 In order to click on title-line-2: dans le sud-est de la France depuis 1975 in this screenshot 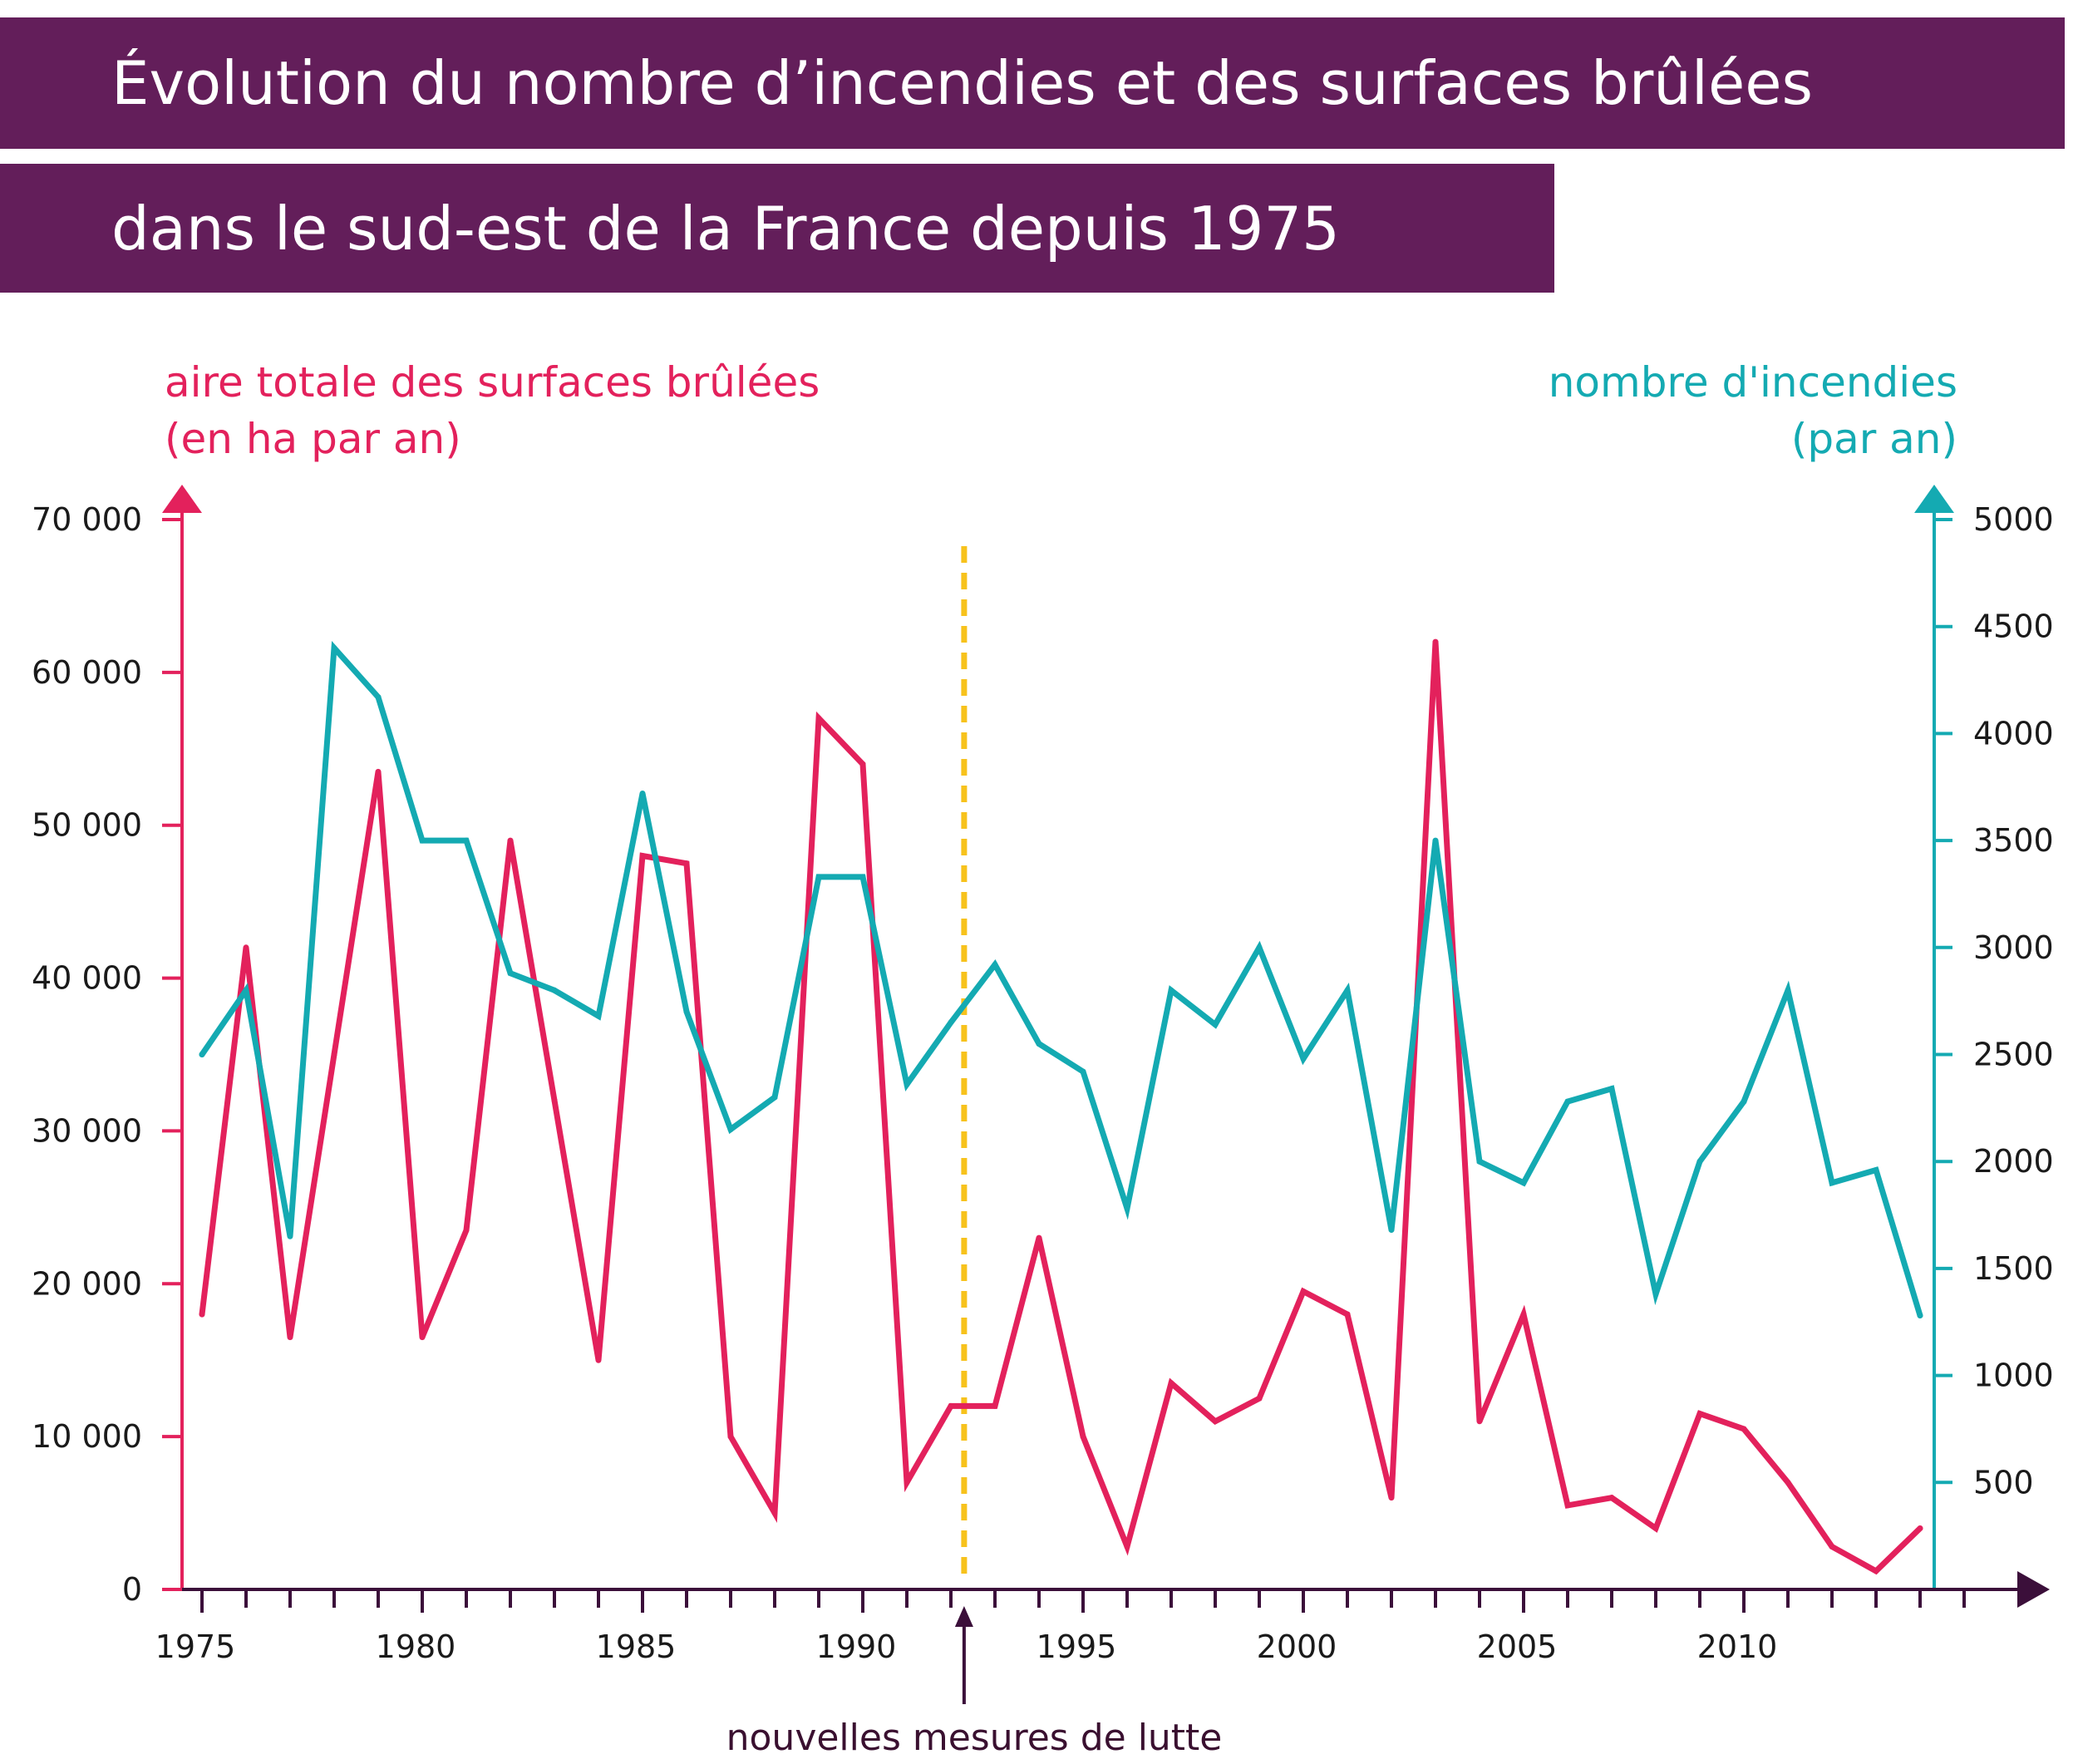, I will do `click(777, 229)`.